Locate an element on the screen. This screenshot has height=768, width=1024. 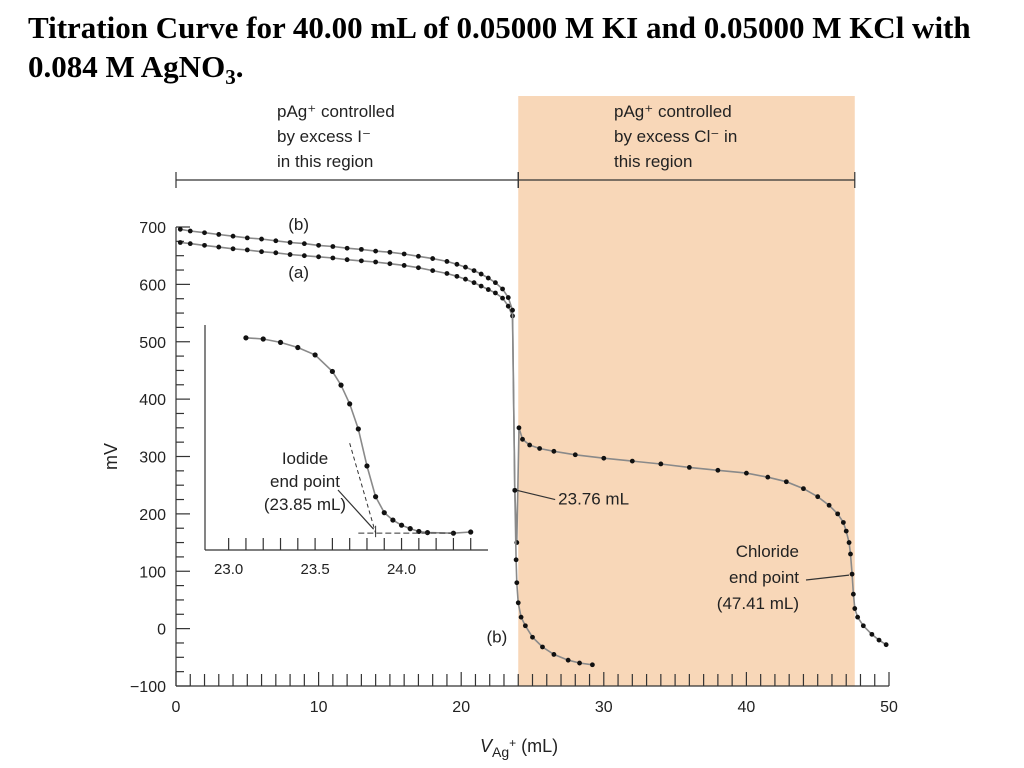
inset-annotation: (23.85 mL) is located at coordinates (305, 504).